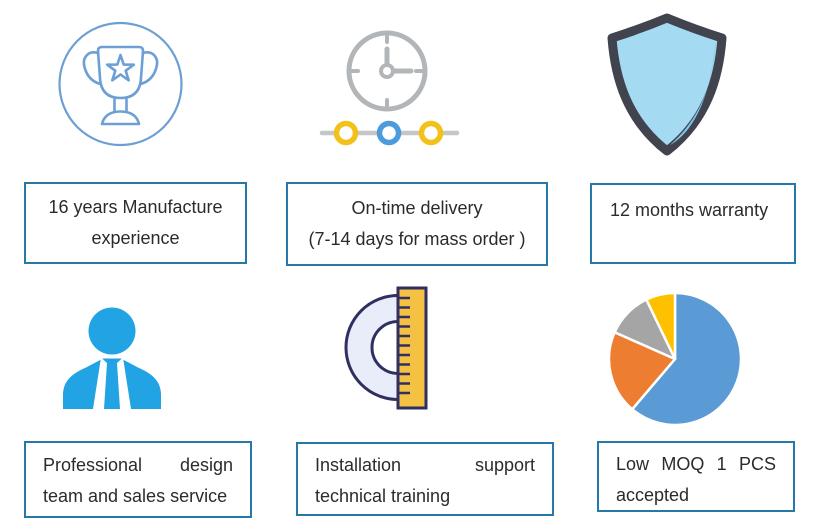 The image size is (833, 527). I want to click on feature-text: accepted, so click(653, 495).